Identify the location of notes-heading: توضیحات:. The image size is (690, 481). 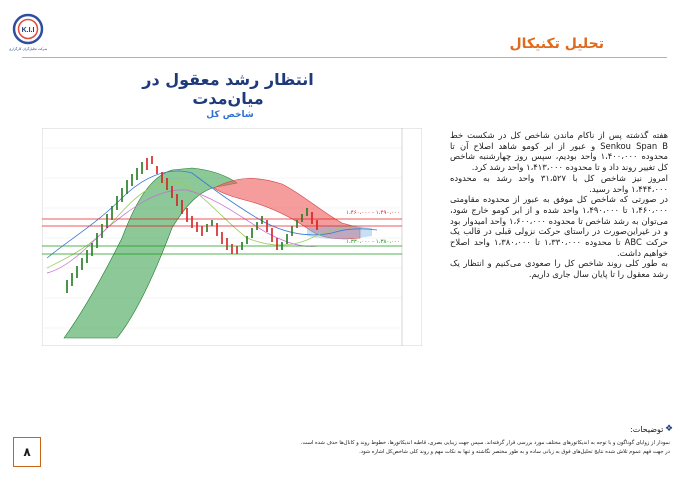
(647, 429).